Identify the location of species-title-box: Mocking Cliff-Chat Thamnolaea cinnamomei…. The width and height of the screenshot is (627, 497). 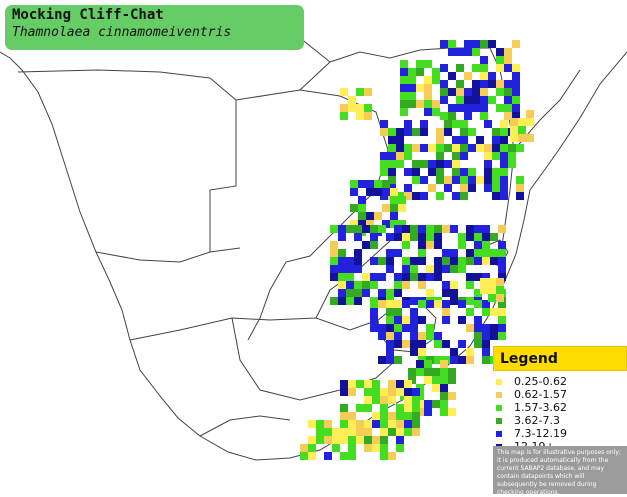
(154, 27).